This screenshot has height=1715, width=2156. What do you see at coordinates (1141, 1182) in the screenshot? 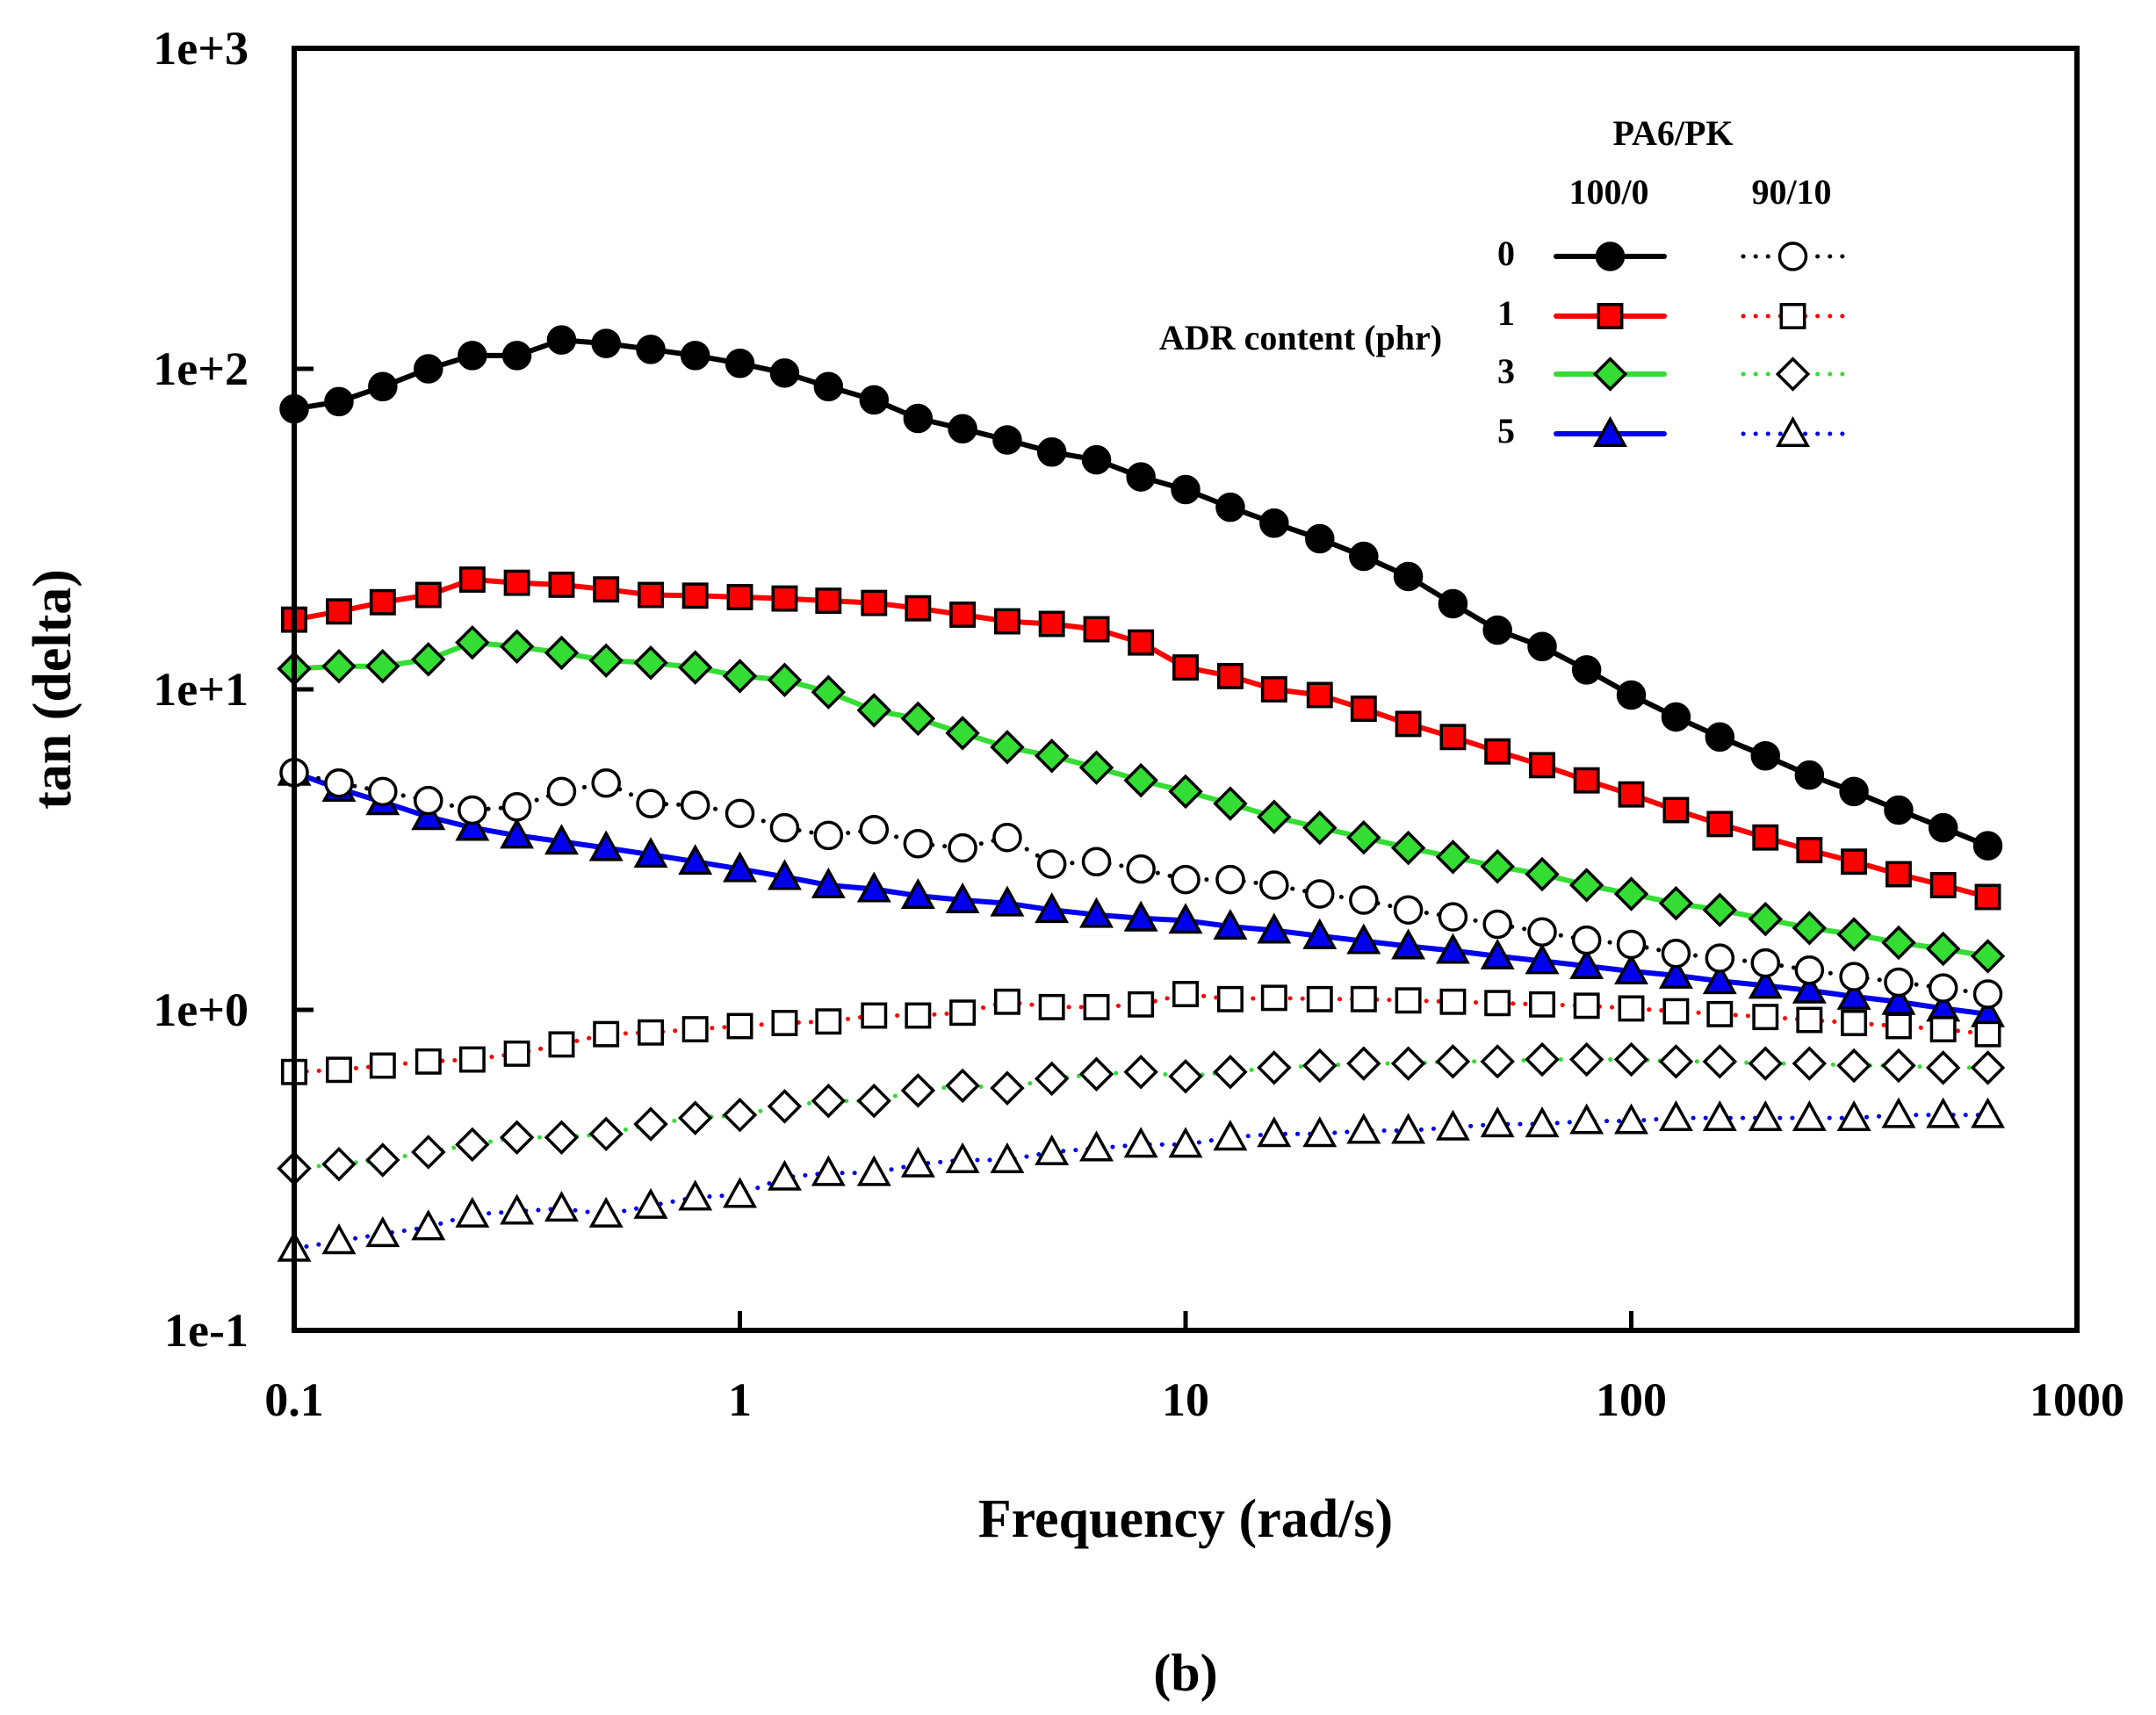
I see `series-line` at bounding box center [1141, 1182].